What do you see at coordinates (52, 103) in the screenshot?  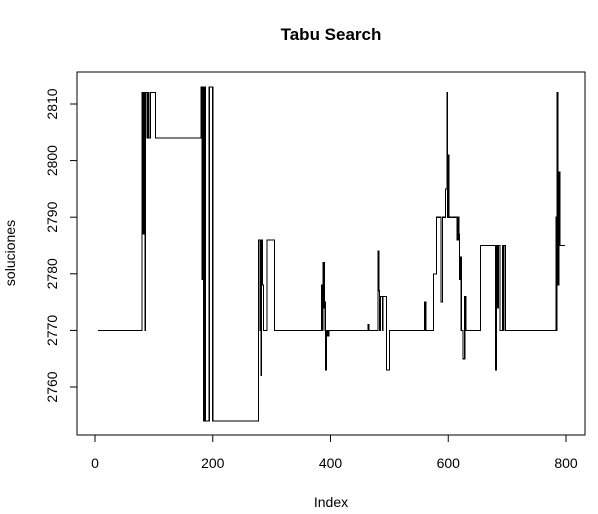 I see `y-tick-label: 2810` at bounding box center [52, 103].